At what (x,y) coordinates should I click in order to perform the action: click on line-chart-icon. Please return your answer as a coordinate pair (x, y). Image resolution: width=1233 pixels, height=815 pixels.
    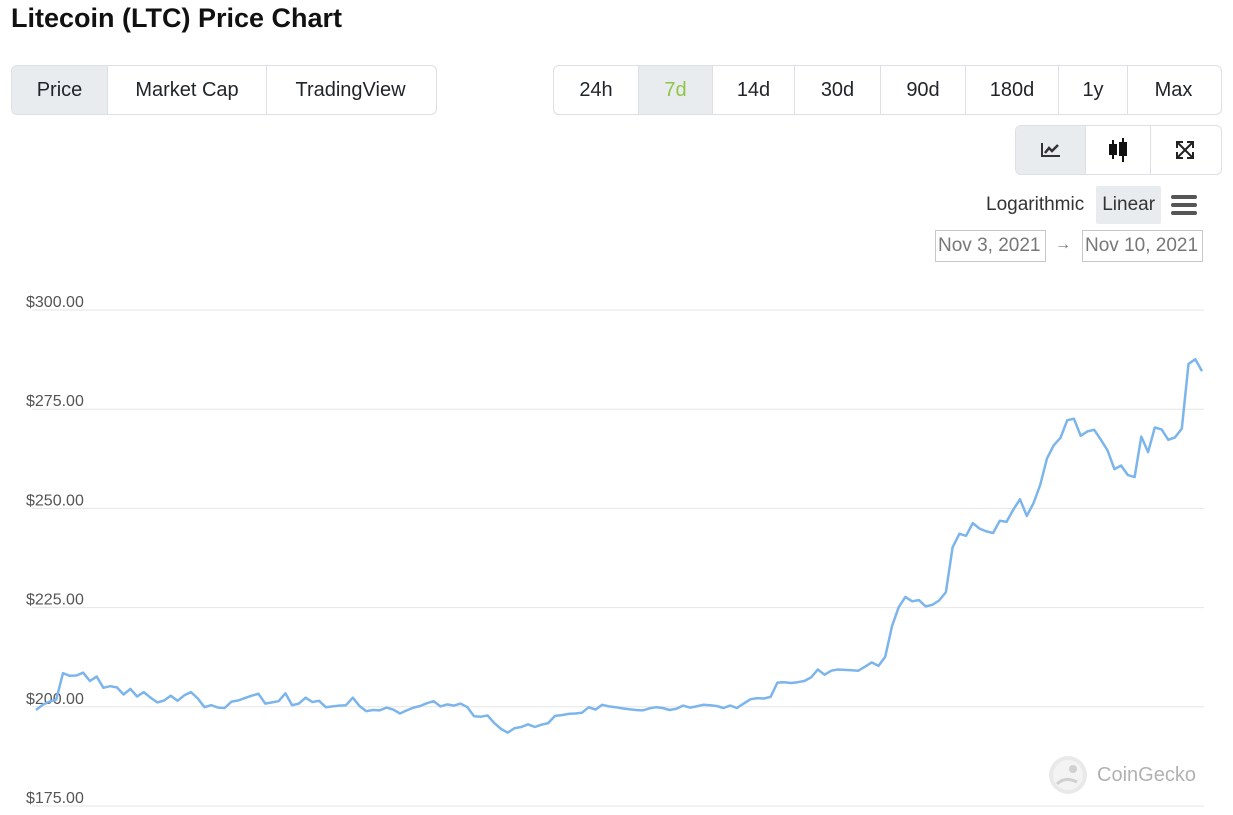
    Looking at the image, I should click on (1050, 150).